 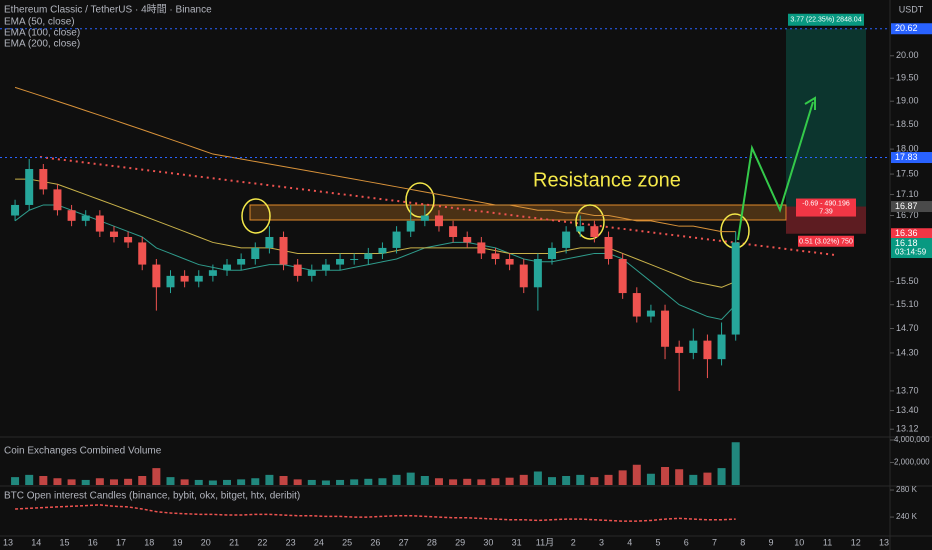 I want to click on circle, so click(x=590, y=222).